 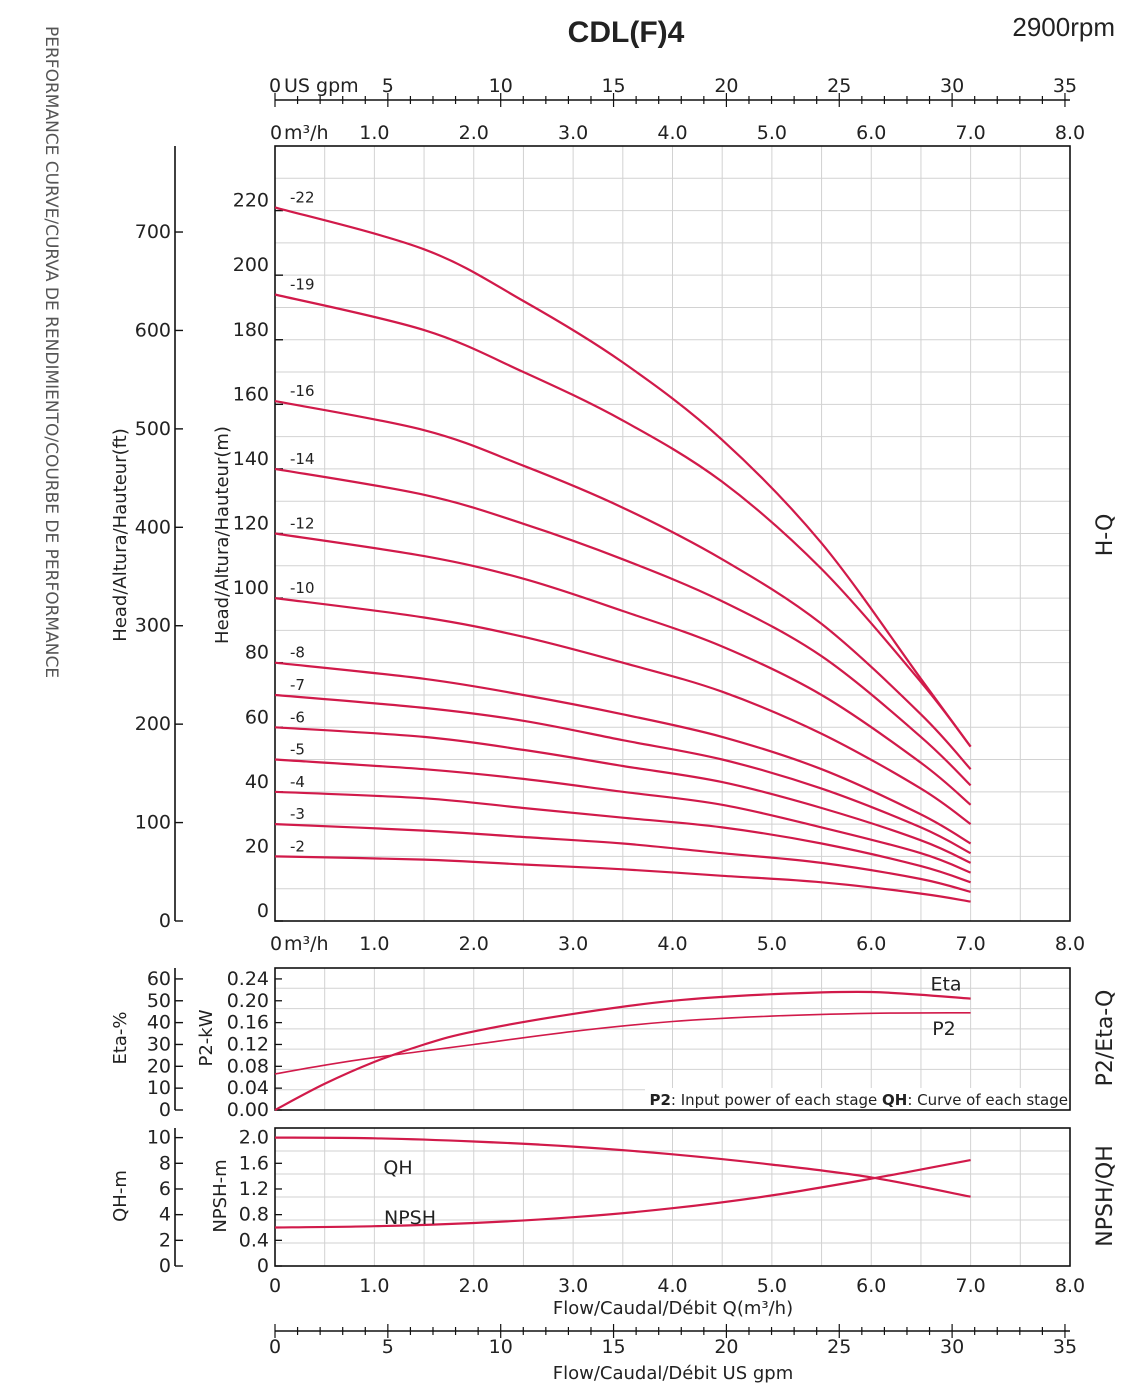 I want to click on hq-curve-stage10, so click(x=623, y=711).